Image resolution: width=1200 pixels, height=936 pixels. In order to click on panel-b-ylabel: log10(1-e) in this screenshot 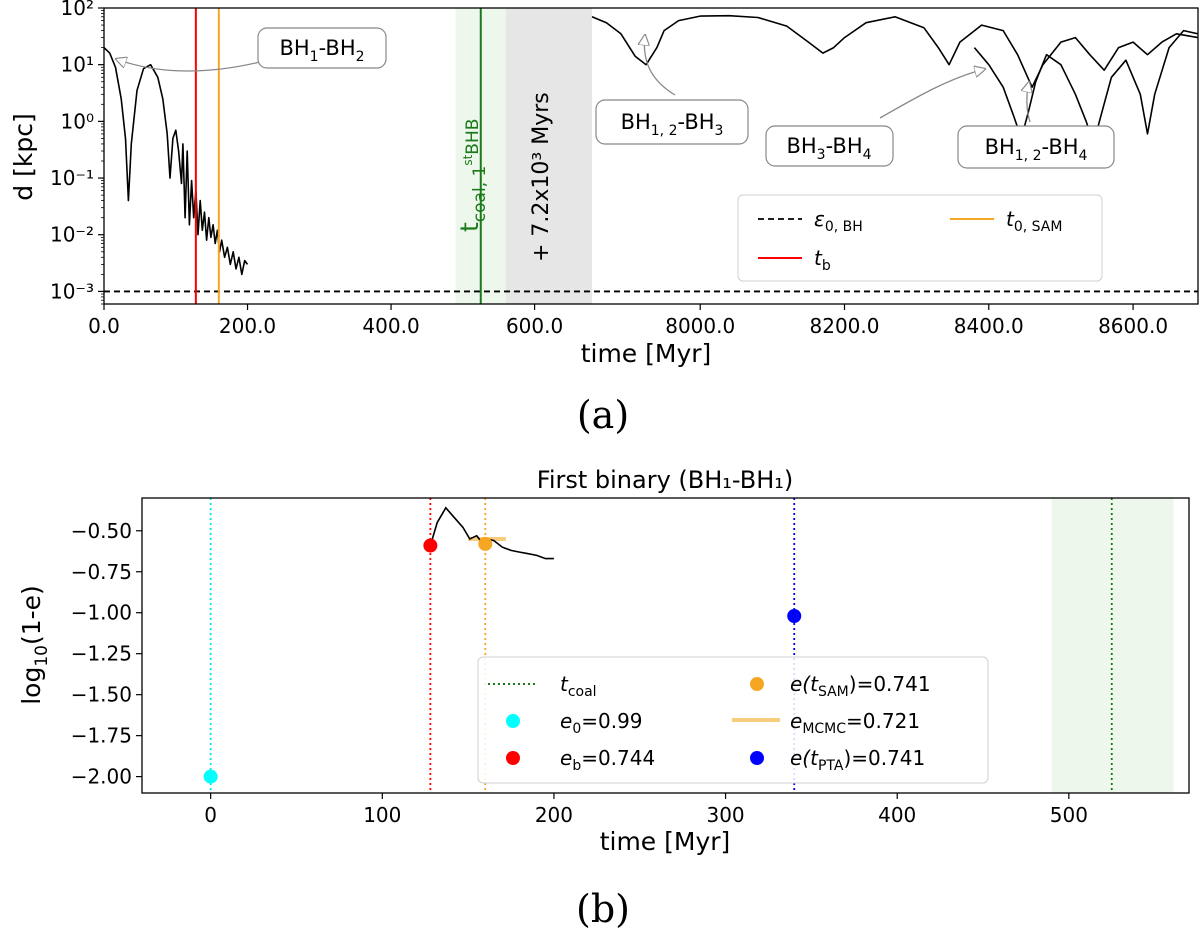, I will do `click(34, 645)`.